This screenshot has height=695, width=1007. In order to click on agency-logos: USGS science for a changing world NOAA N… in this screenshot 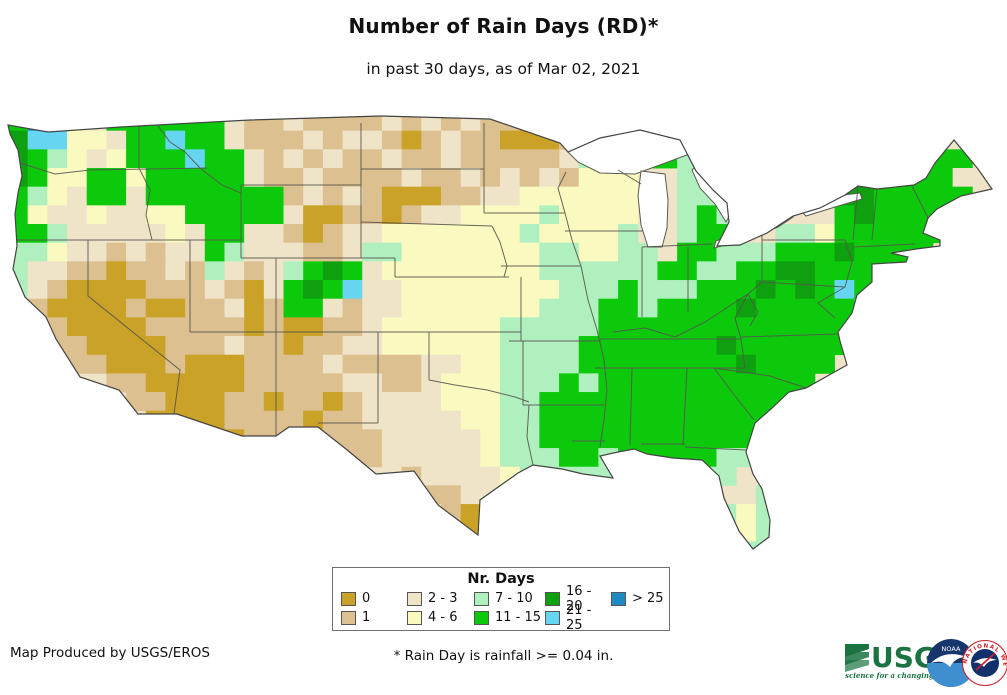, I will do `click(925, 663)`.